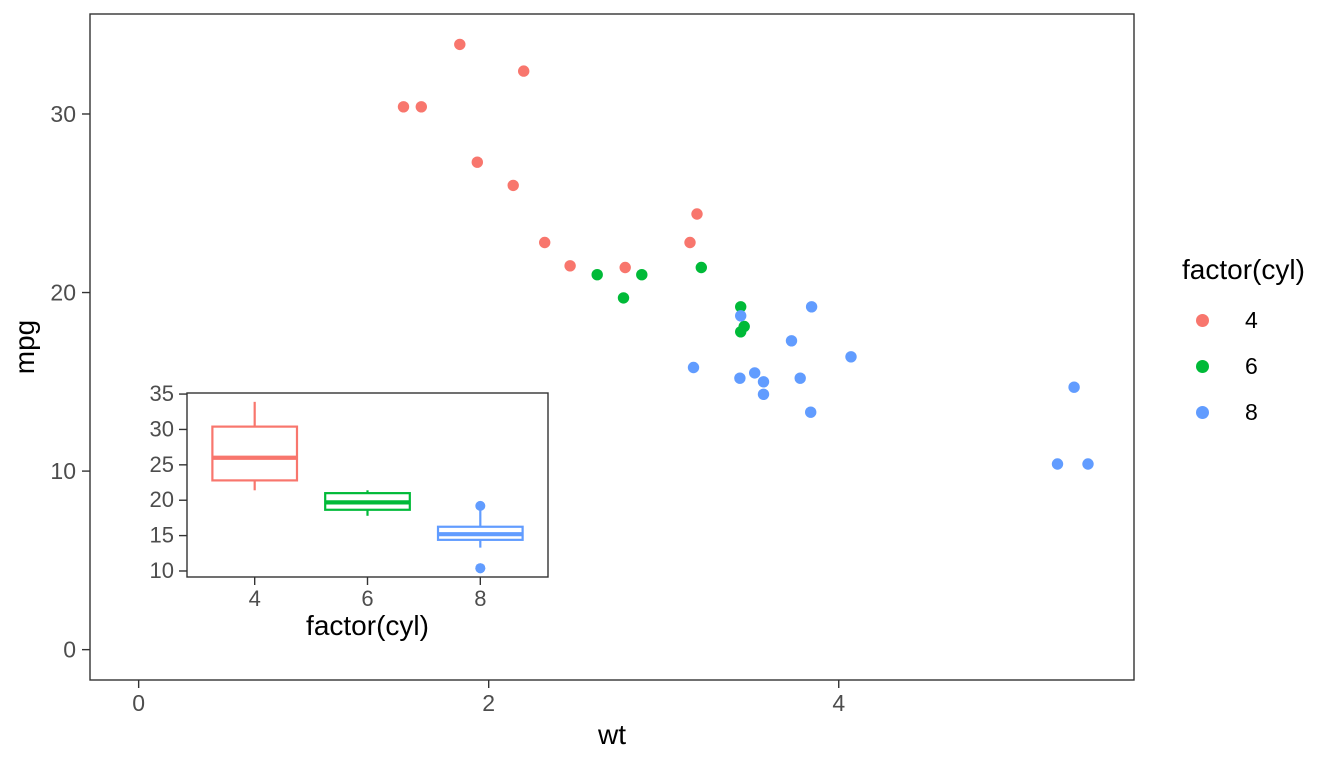 The height and width of the screenshot is (768, 1344). What do you see at coordinates (255, 598) in the screenshot?
I see `inset-x-axis-tick-label: 4` at bounding box center [255, 598].